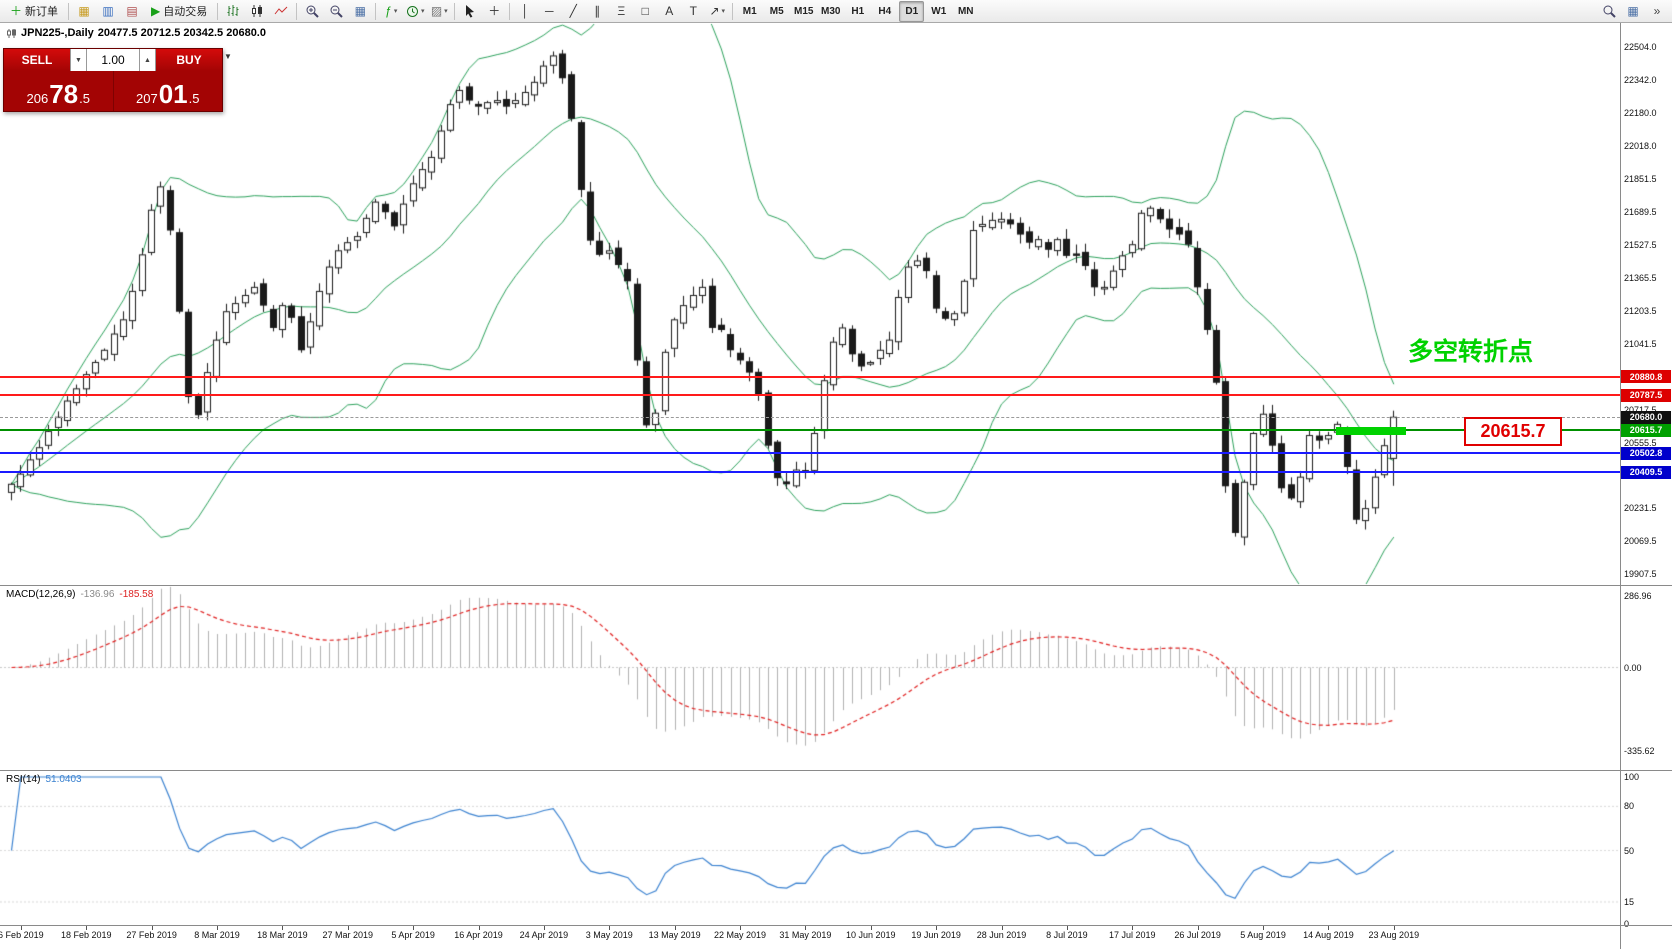 This screenshot has height=949, width=1672. I want to click on time-axis-label: 22 May 2019, so click(740, 935).